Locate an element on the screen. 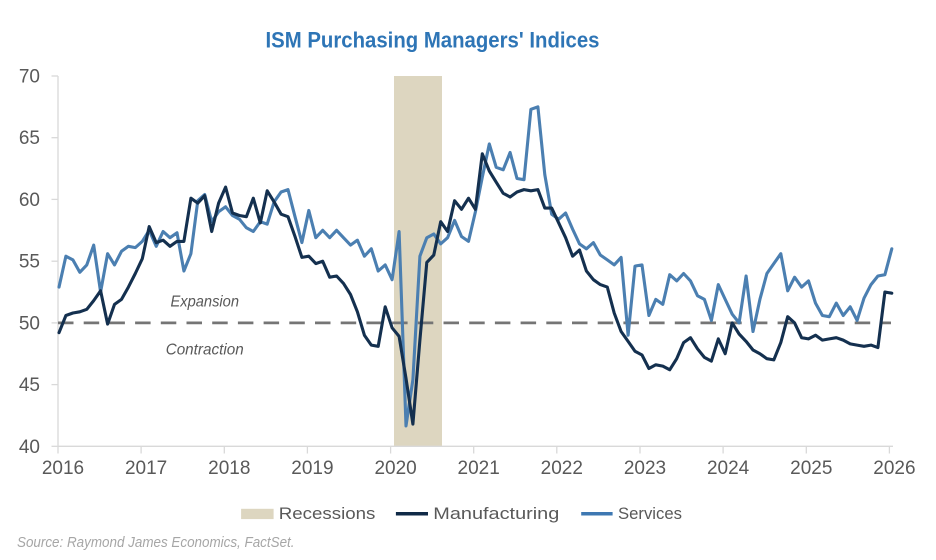 This screenshot has width=936, height=560. svg-text: 45 is located at coordinates (29, 385).